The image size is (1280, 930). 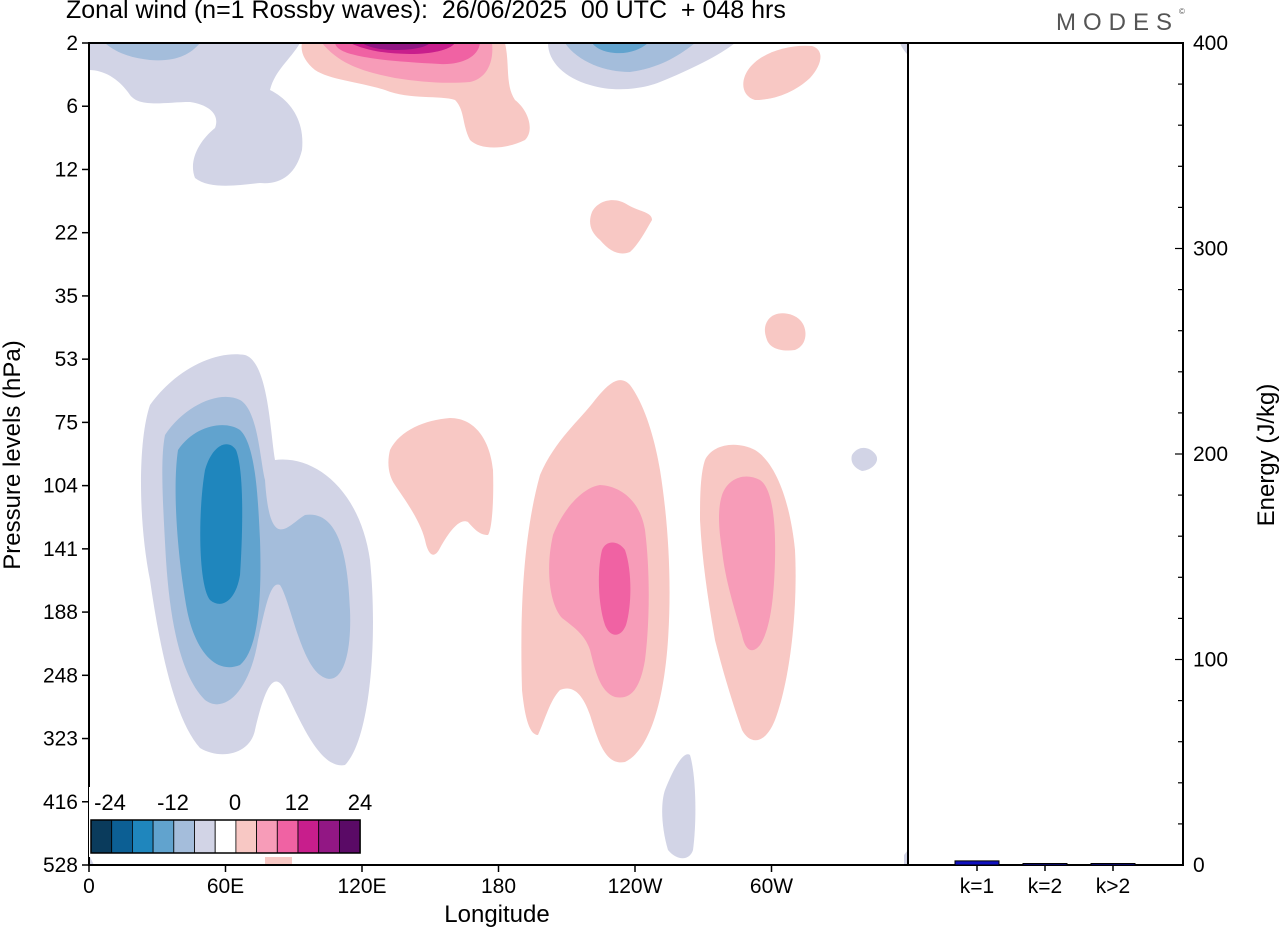 I want to click on energy-axis: 0 100 200 300 400, so click(x=1201, y=454).